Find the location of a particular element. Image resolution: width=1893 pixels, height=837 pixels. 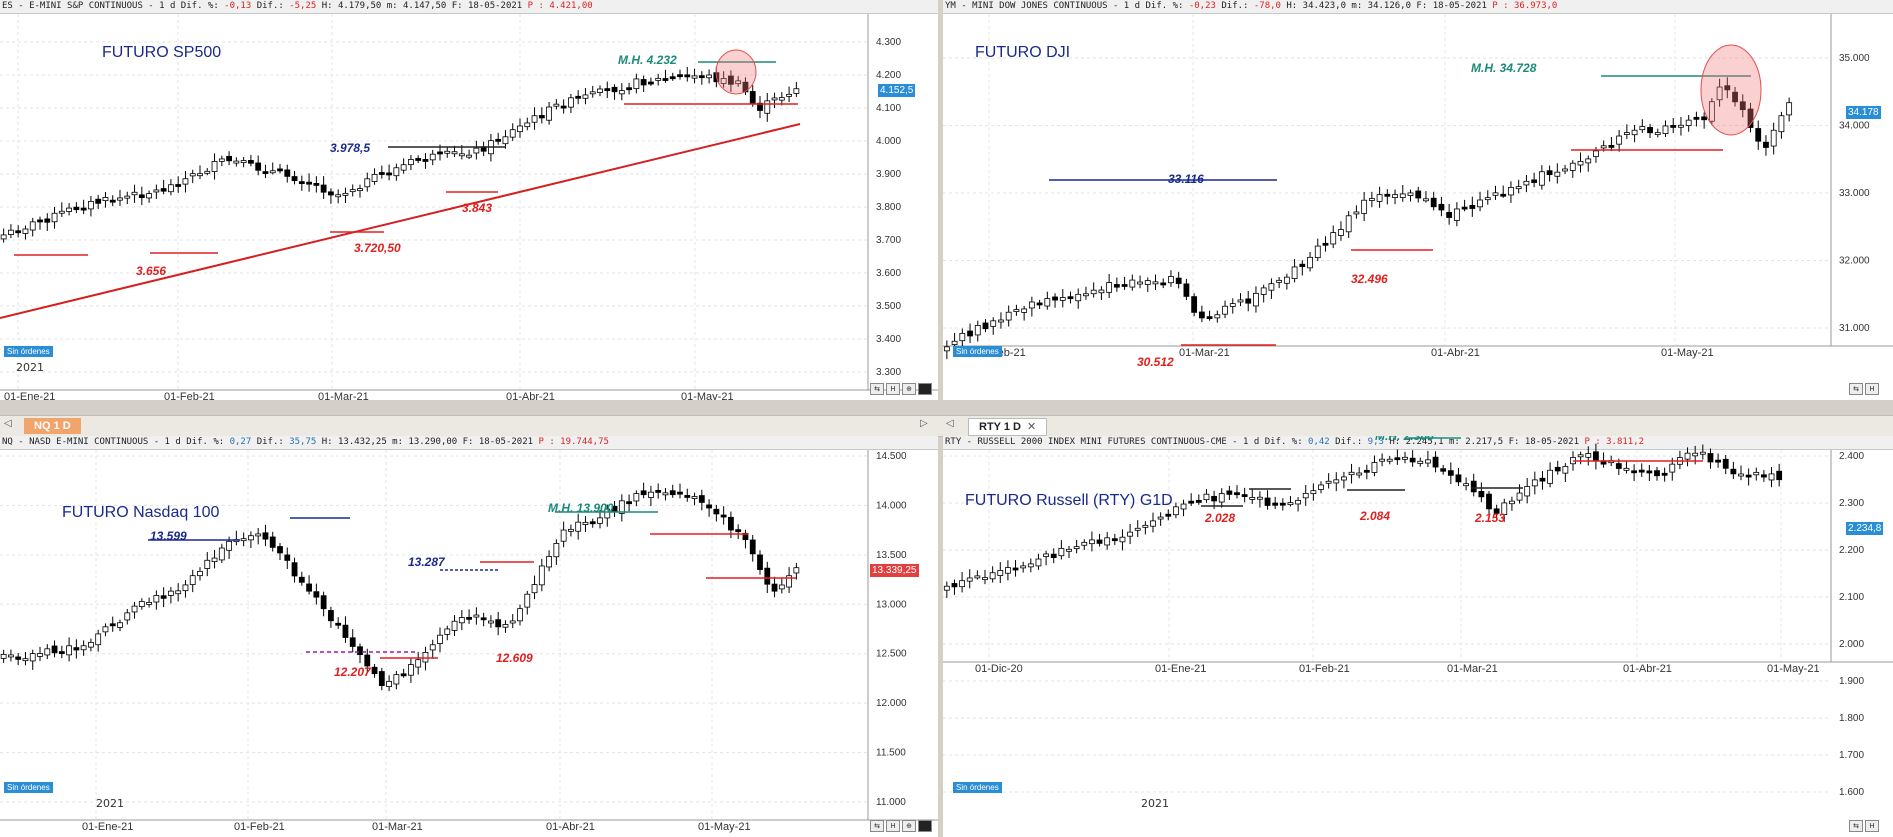

russell-orders-badge: Sin órdenes is located at coordinates (977, 787).